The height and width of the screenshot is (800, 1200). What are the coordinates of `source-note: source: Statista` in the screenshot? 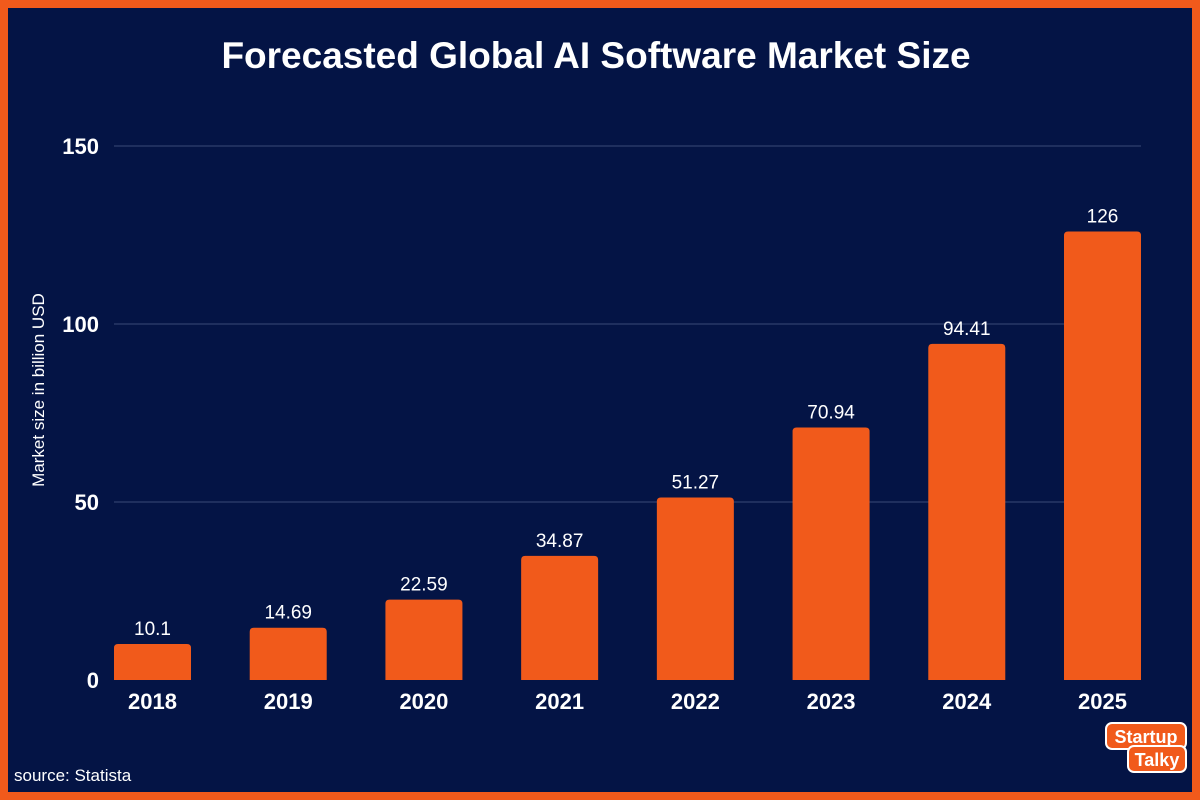 It's located at (73, 775).